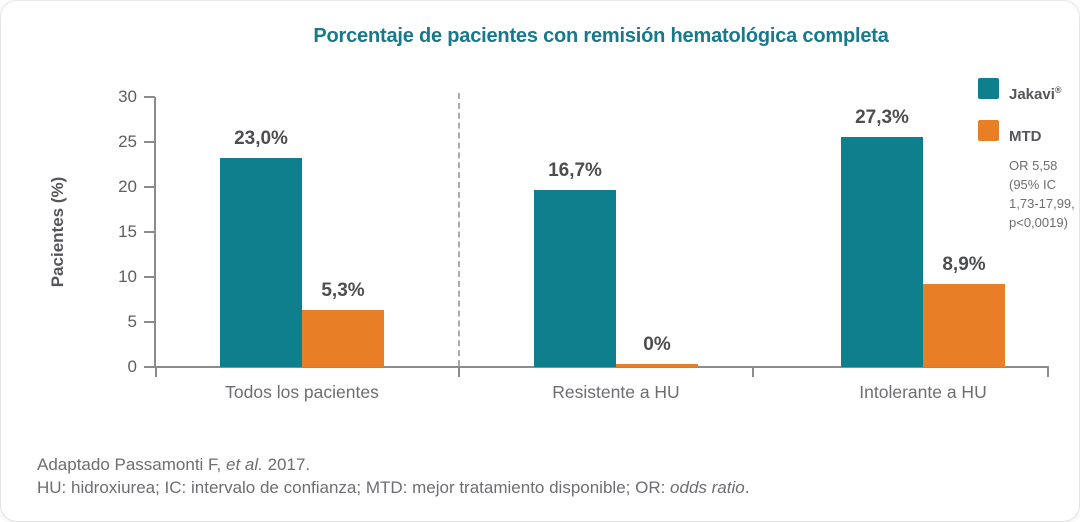 This screenshot has height=522, width=1080. I want to click on y-axis-tick-label: 0, so click(132, 366).